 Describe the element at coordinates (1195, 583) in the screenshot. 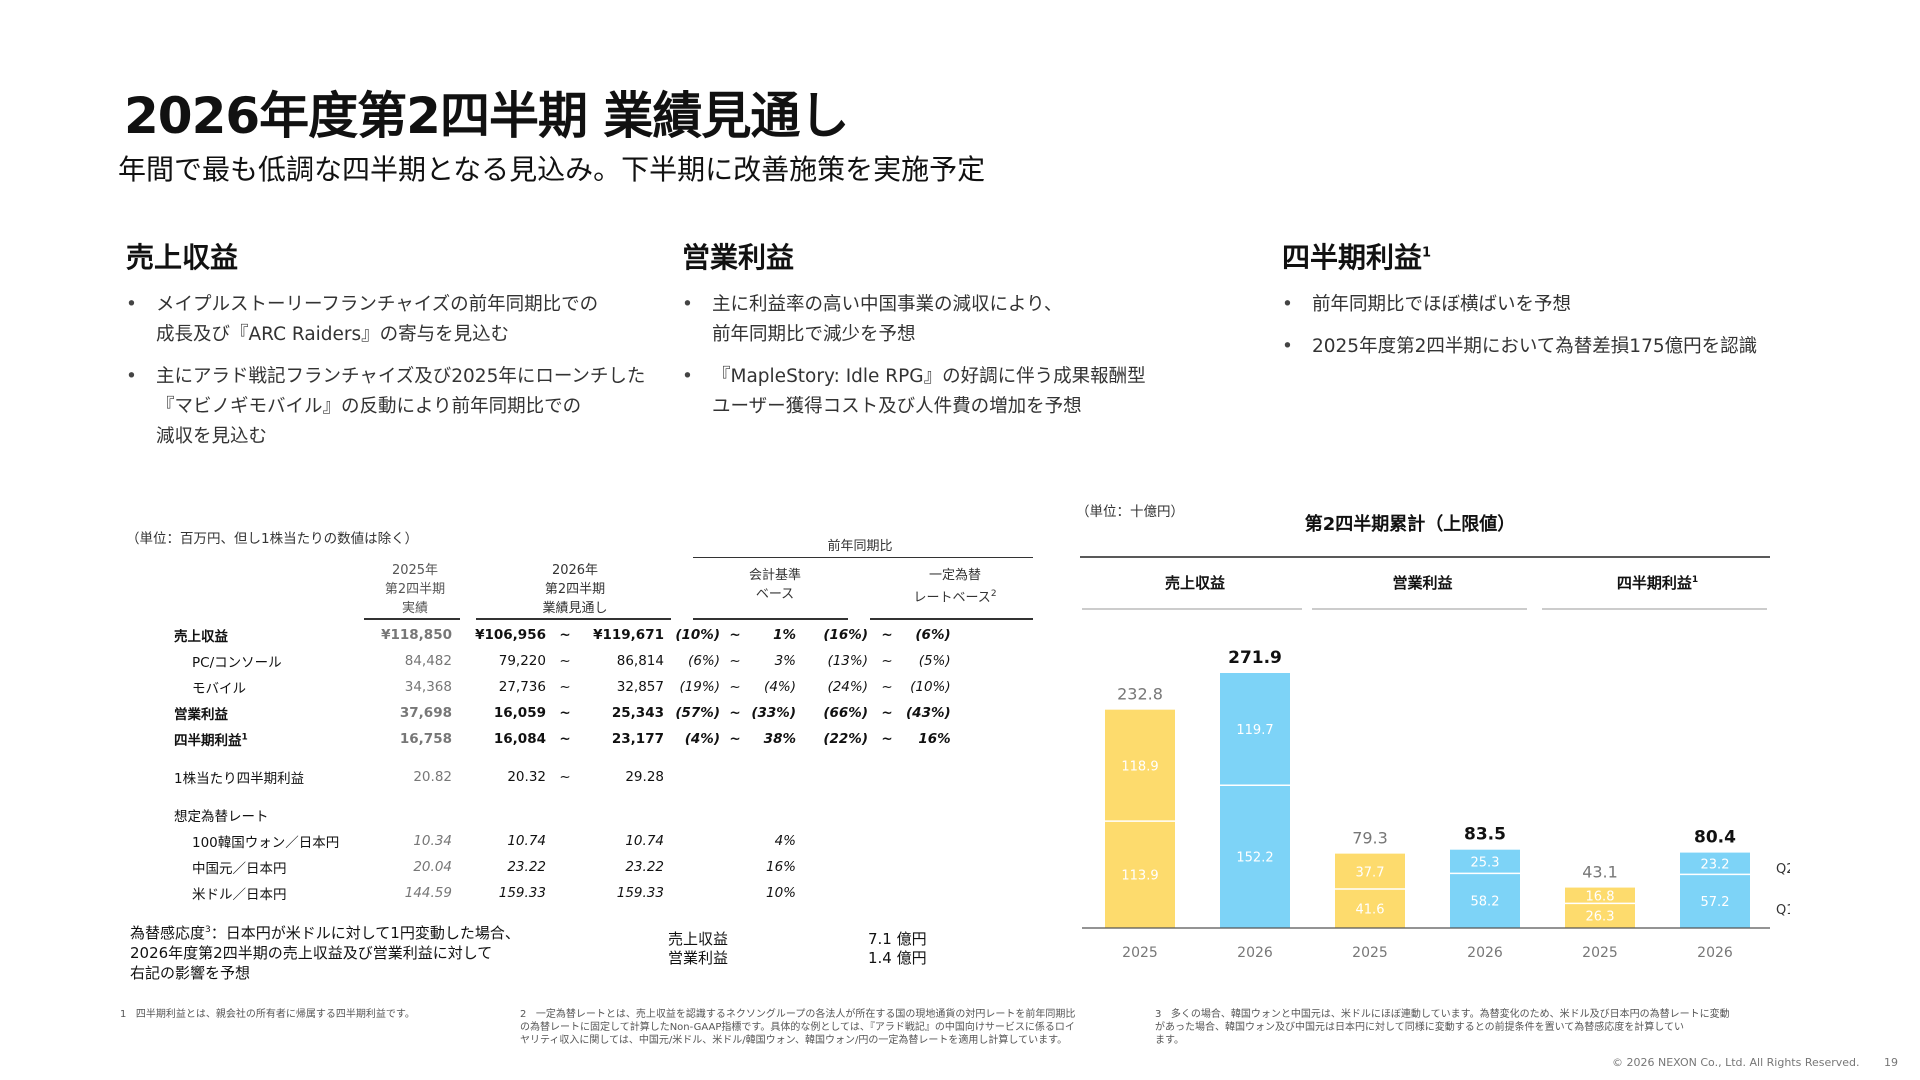

I see `chart-group-label: 売上収益` at that location.